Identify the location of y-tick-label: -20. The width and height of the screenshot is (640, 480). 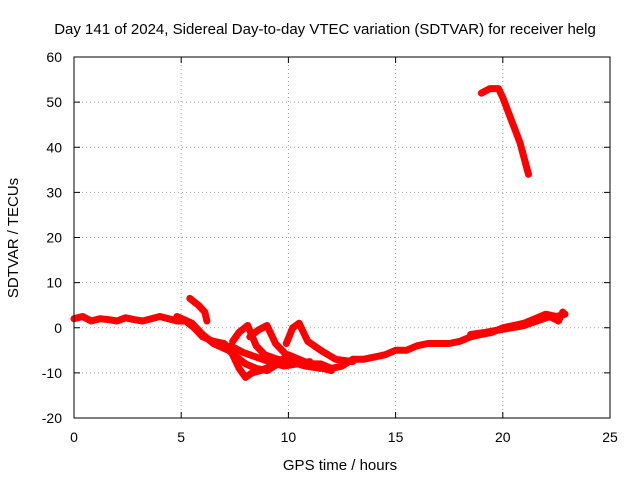
(52, 418).